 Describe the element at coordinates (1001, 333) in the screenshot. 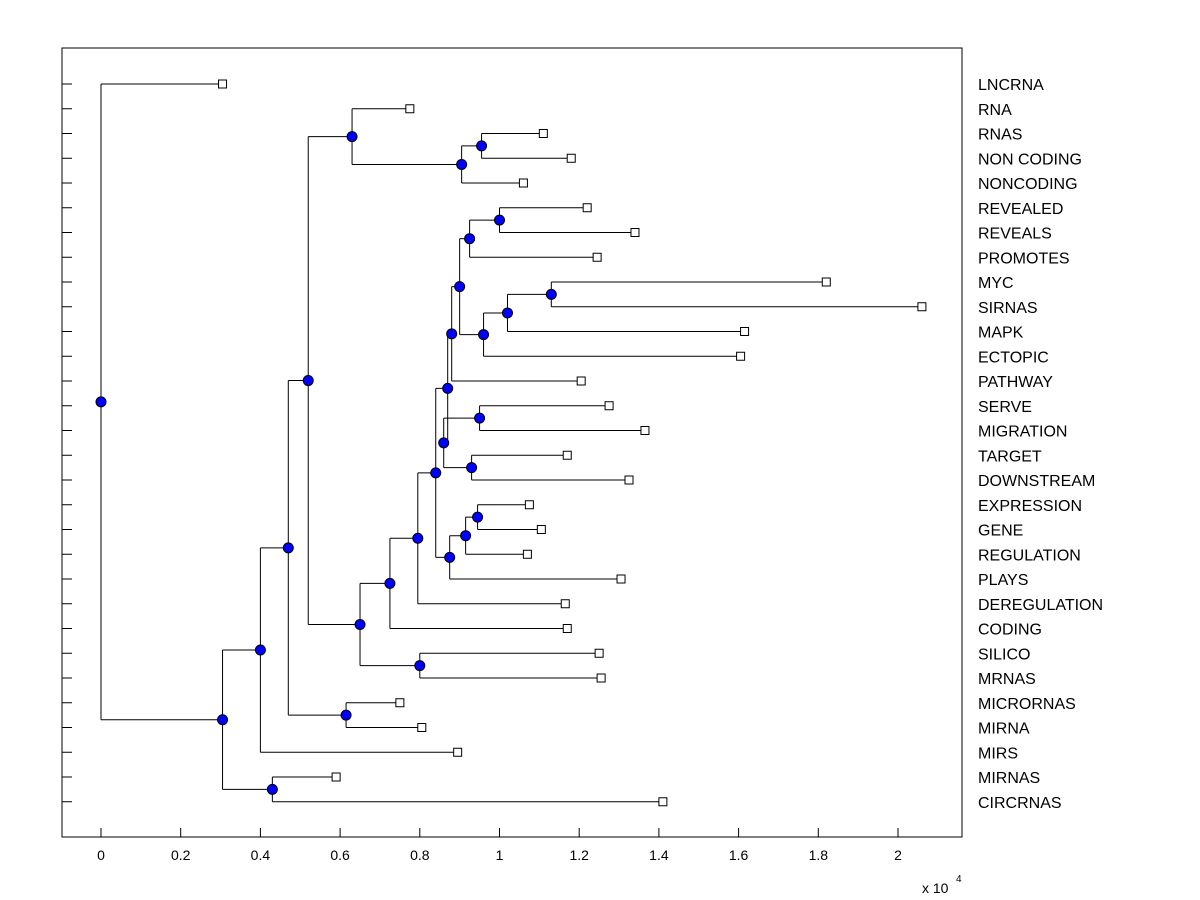

I see `leaf-label-10: MAPK` at that location.